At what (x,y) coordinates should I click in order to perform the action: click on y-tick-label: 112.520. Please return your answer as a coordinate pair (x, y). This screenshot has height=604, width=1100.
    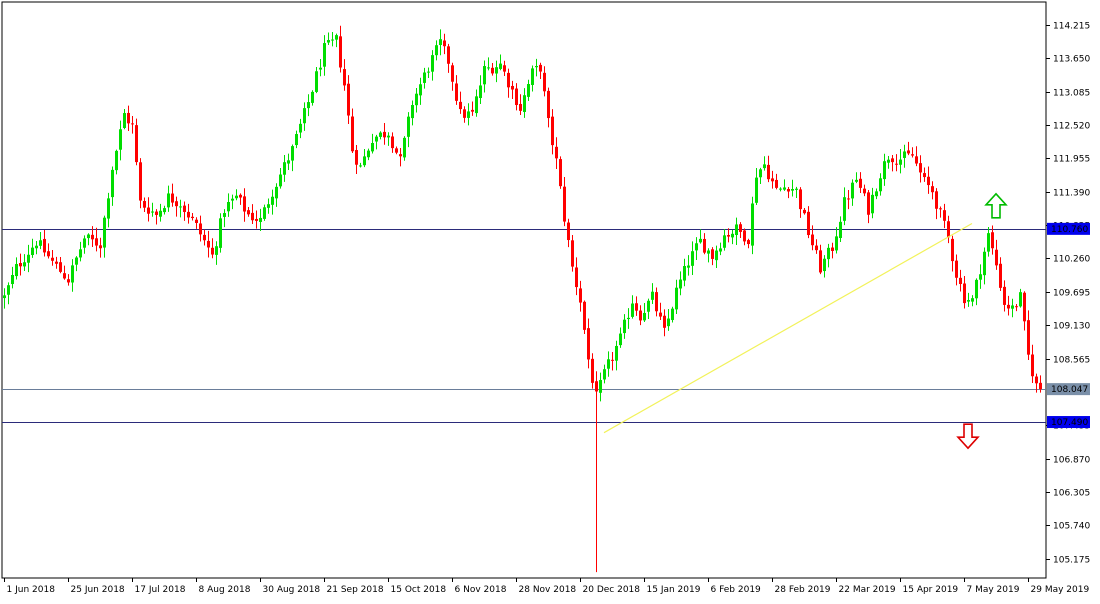
    Looking at the image, I should click on (1071, 127).